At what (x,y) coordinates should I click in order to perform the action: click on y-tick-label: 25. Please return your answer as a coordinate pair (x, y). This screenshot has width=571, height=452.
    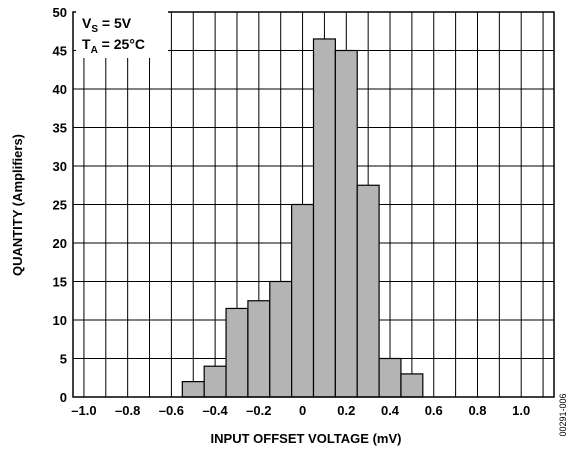
    Looking at the image, I should click on (60, 205).